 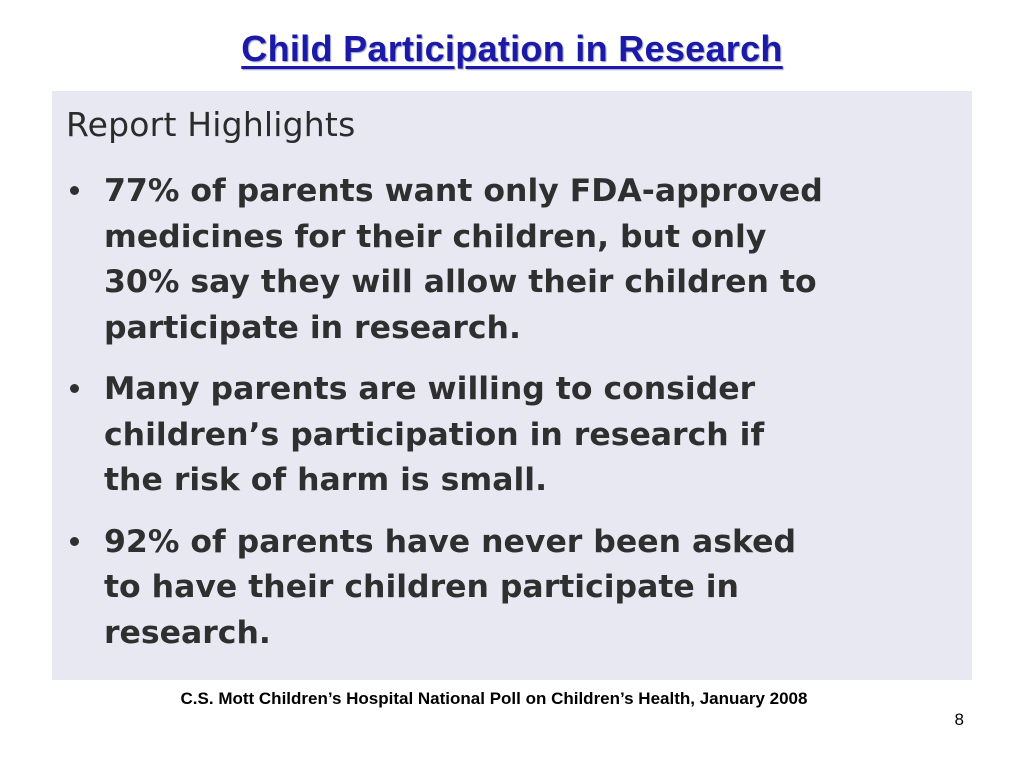 I want to click on slide-title: Child Participation in Research, so click(x=512, y=48).